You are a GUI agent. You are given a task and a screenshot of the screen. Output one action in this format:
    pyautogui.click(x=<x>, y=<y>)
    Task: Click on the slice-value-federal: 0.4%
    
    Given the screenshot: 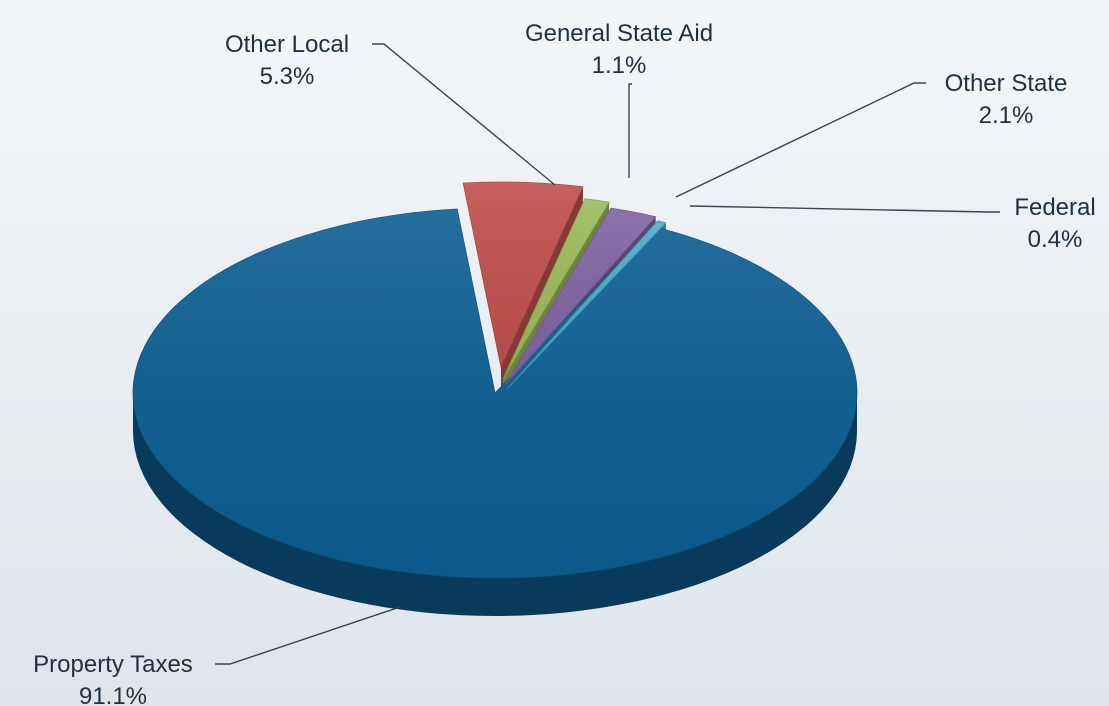 What is the action you would take?
    pyautogui.click(x=1055, y=239)
    